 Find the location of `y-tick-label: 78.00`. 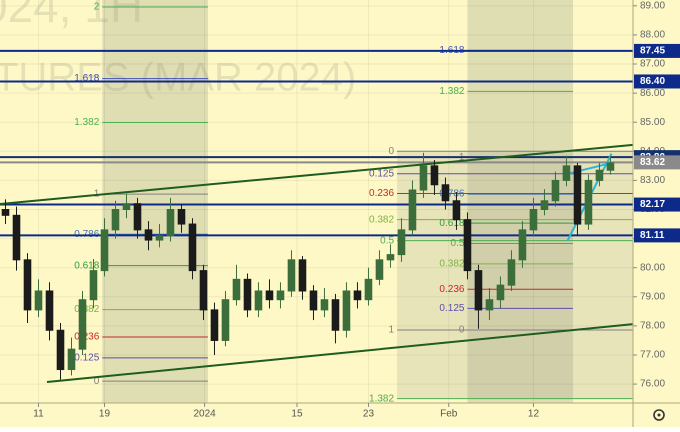

y-tick-label: 78.00 is located at coordinates (652, 326).